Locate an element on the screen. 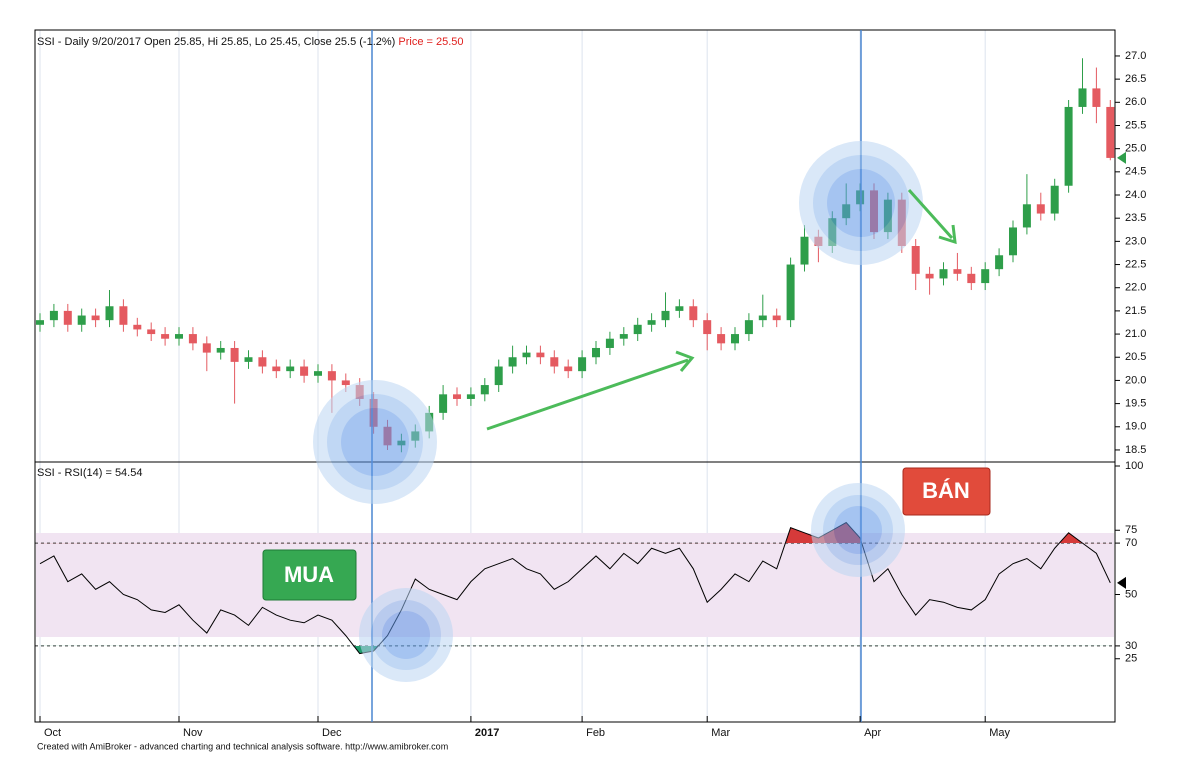 This screenshot has width=1200, height=763. buy-label: MUA is located at coordinates (309, 574).